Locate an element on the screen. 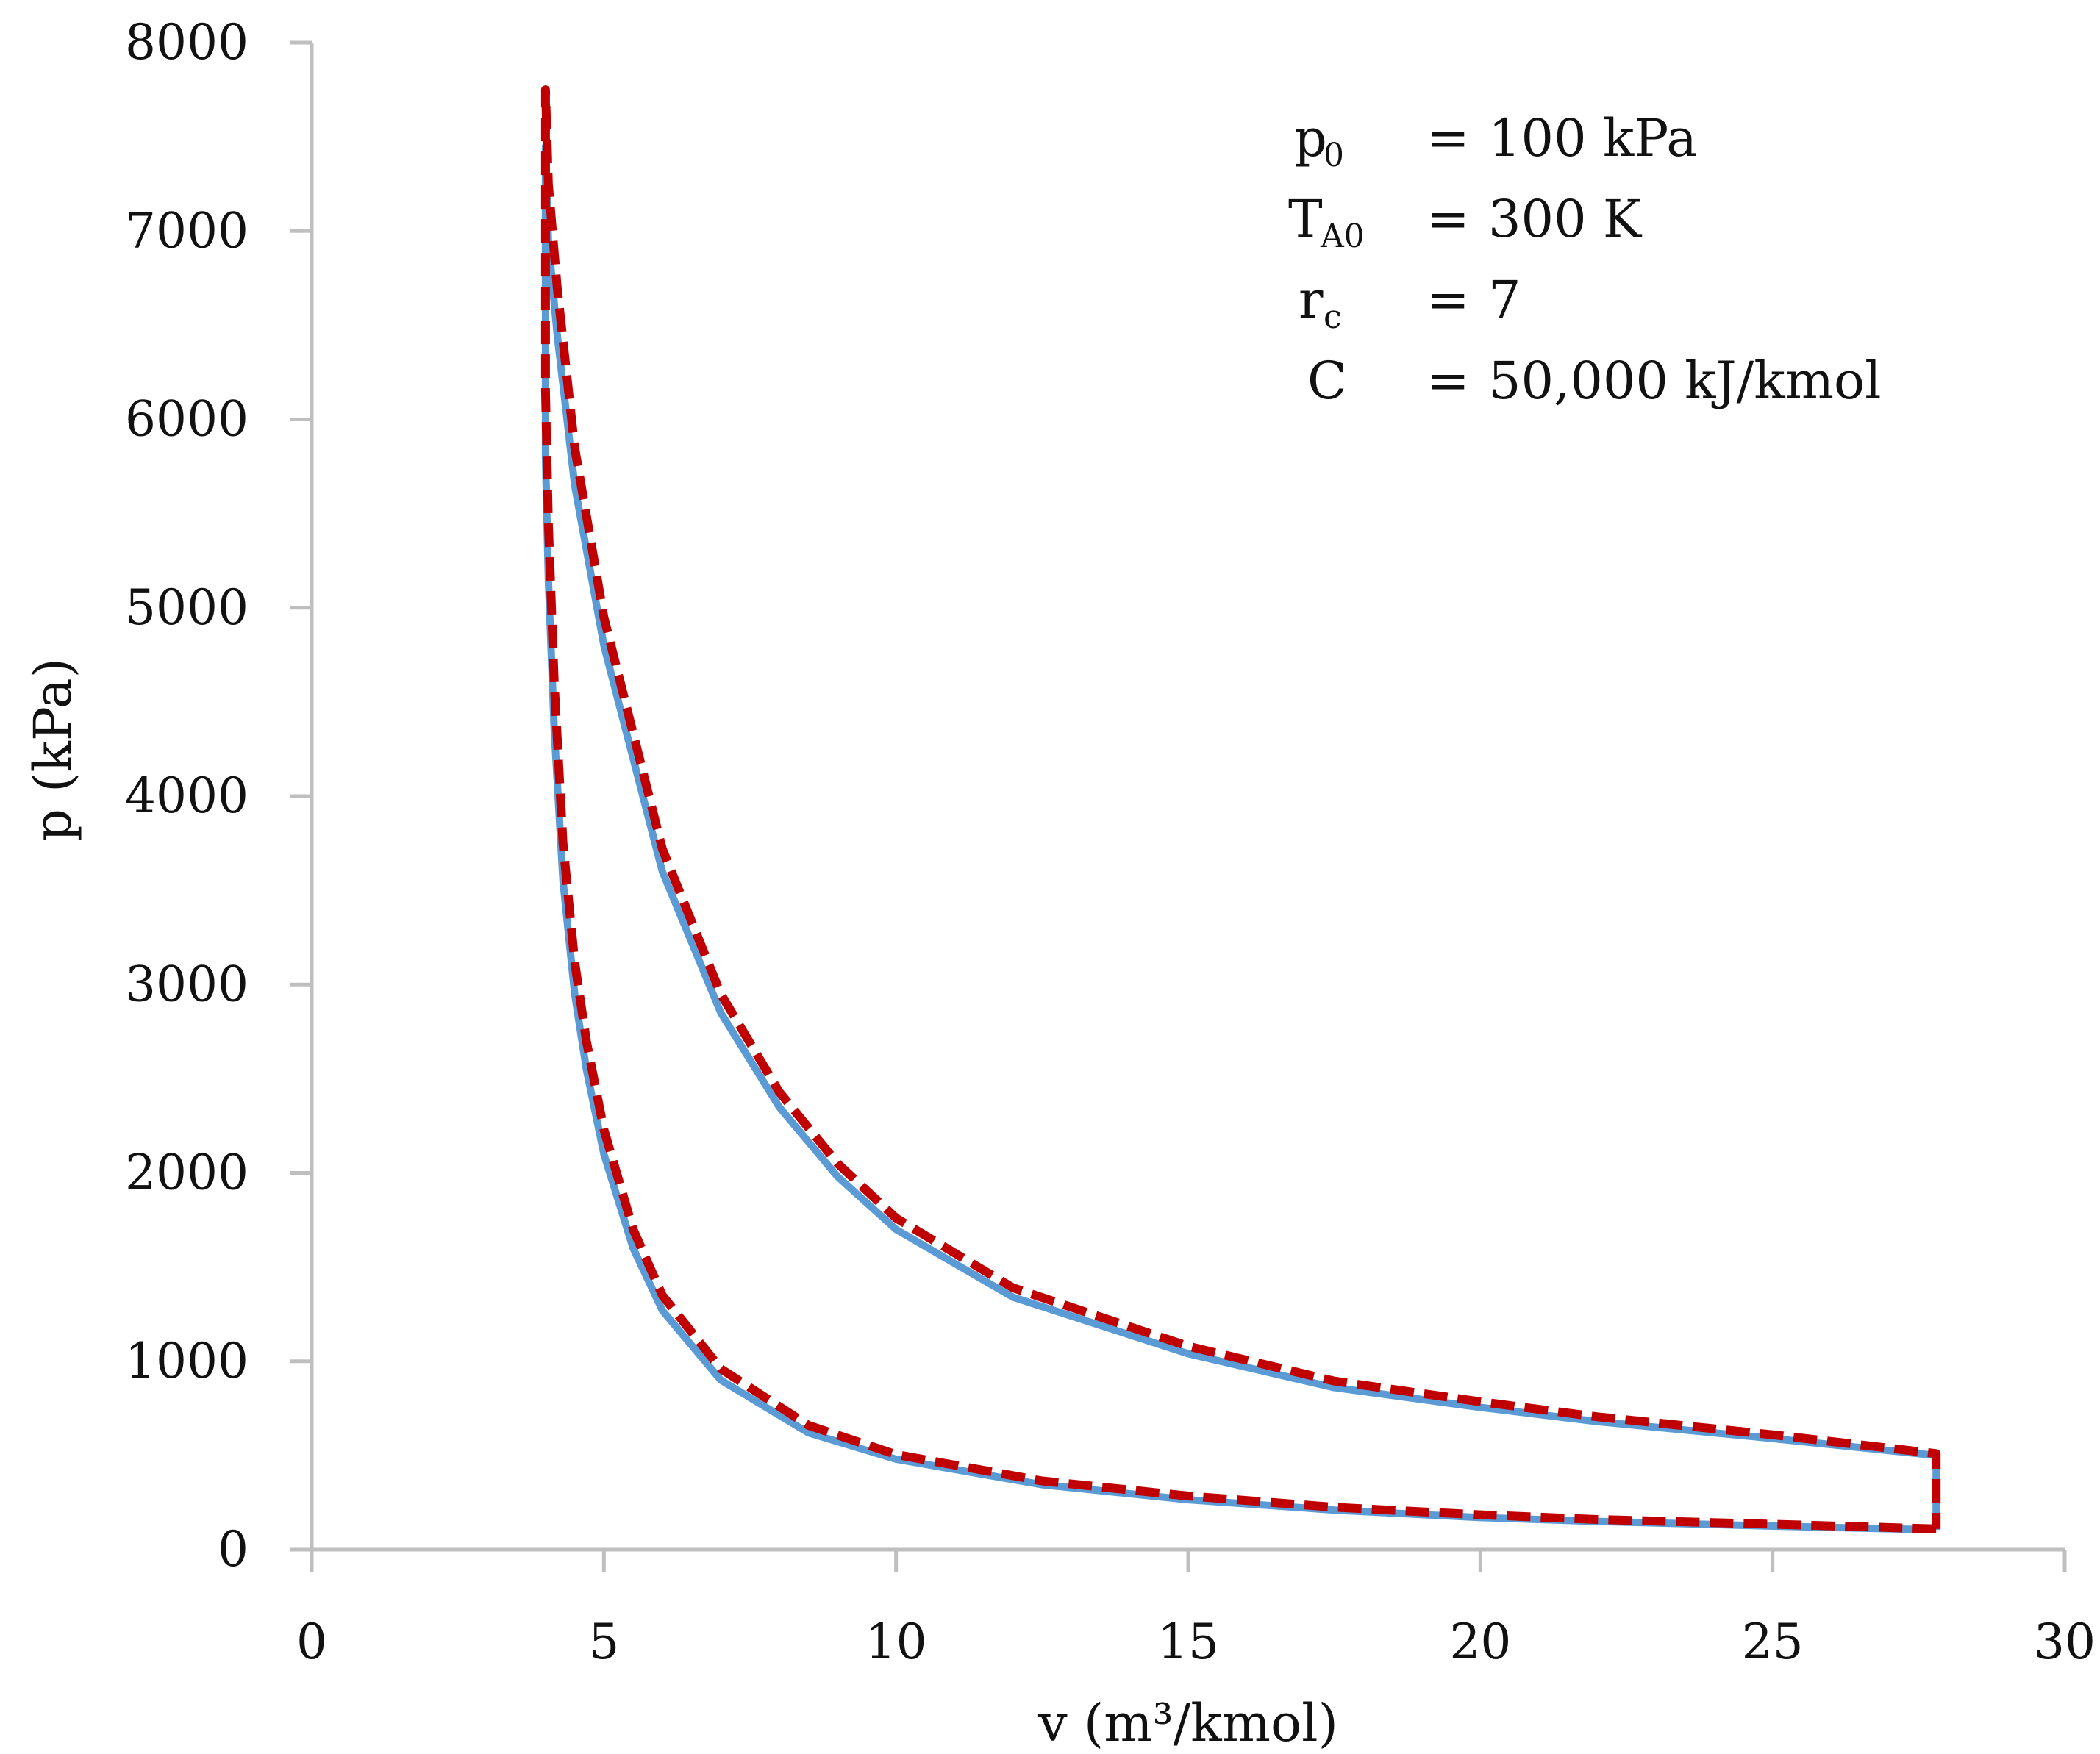 The image size is (2100, 1754). x-axis-title: v (m³/kmol) is located at coordinates (1188, 1723).